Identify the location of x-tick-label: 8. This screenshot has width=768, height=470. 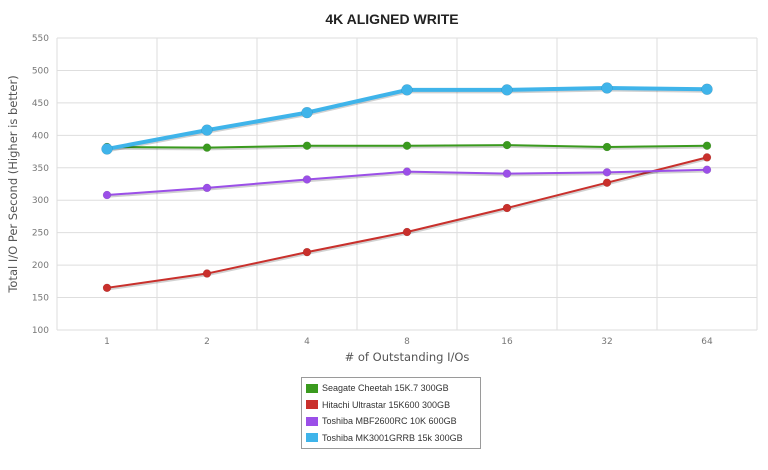
(407, 342).